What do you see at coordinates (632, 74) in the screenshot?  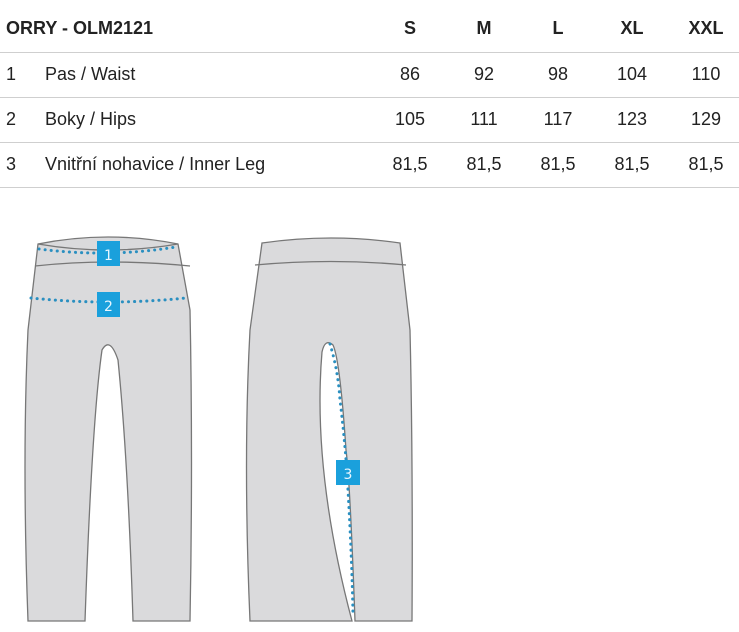 I see `cell-value: 104` at bounding box center [632, 74].